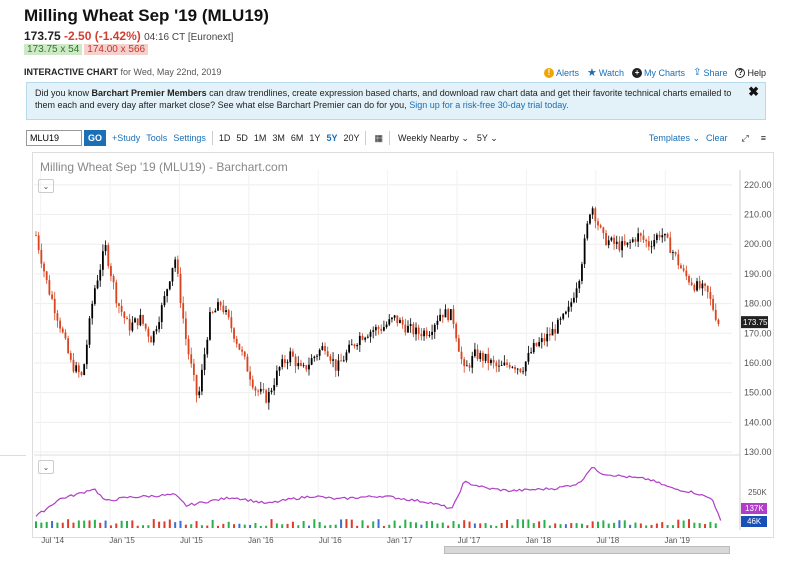 The height and width of the screenshot is (565, 800). What do you see at coordinates (763, 138) in the screenshot?
I see `menu-icon: ≡` at bounding box center [763, 138].